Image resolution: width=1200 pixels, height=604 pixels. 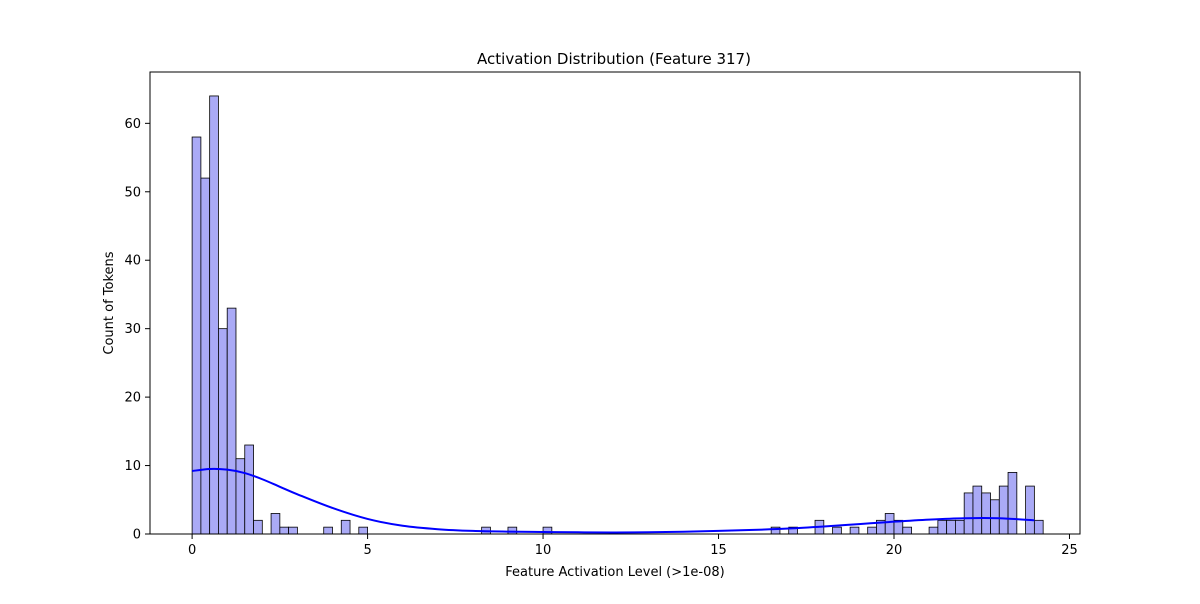 What do you see at coordinates (367, 550) in the screenshot?
I see `x-tick-label: 5` at bounding box center [367, 550].